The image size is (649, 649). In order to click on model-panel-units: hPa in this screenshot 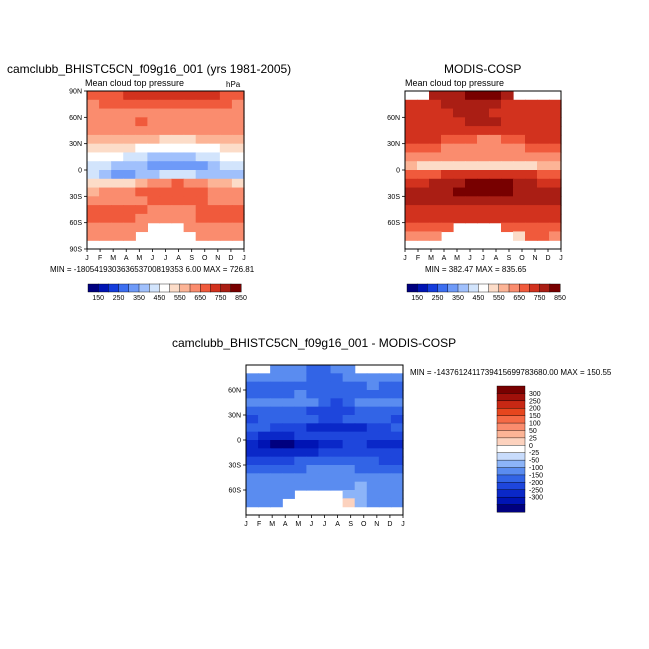, I will do `click(233, 84)`.